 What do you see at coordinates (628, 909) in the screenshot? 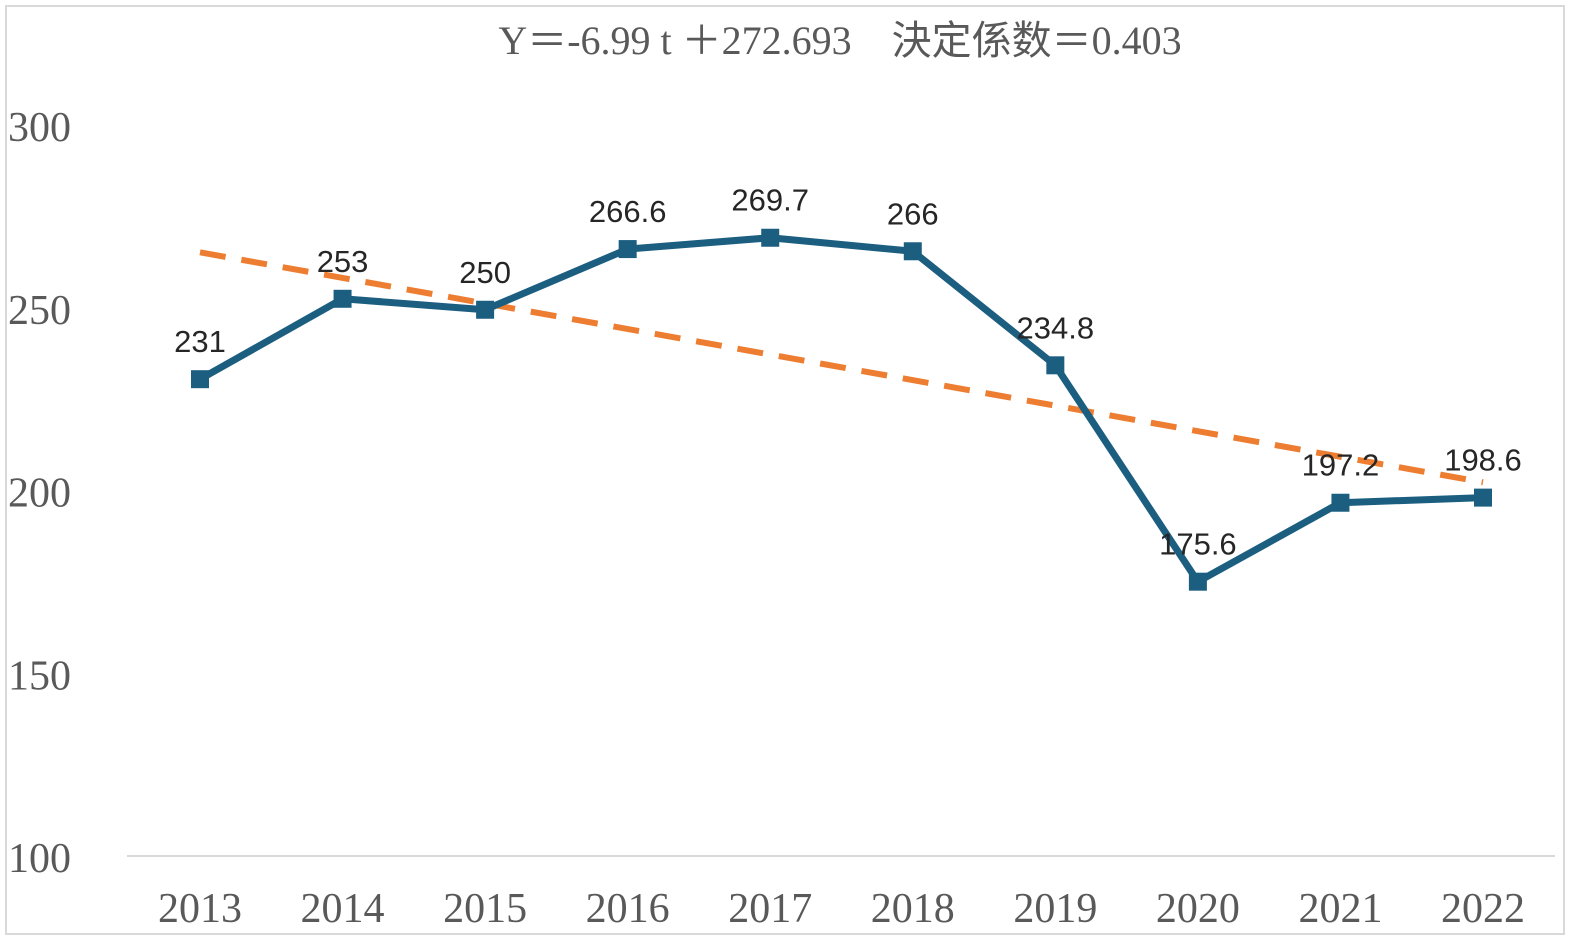
I see `x-tick-label: 2016` at bounding box center [628, 909].